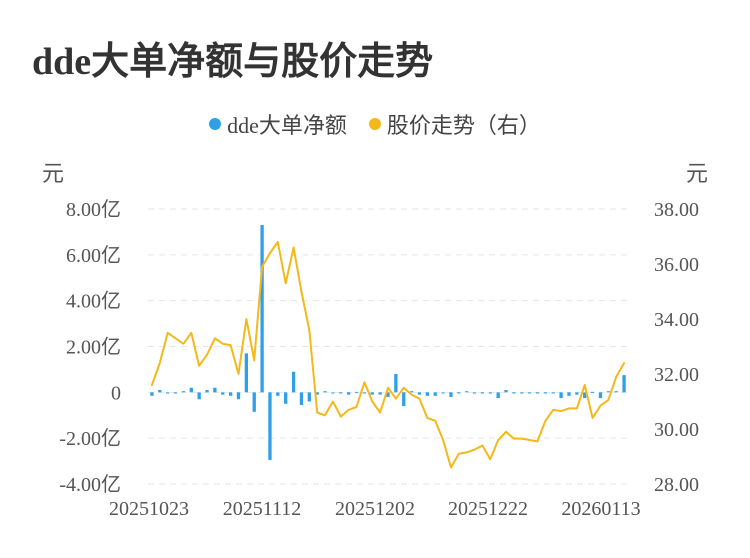  Describe the element at coordinates (600, 509) in the screenshot. I see `x-tick-label: 20260113` at that location.